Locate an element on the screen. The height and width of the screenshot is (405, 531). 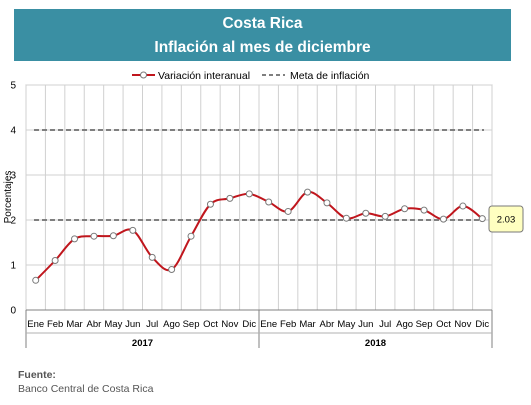
group-label: 2017 is located at coordinates (142, 343).